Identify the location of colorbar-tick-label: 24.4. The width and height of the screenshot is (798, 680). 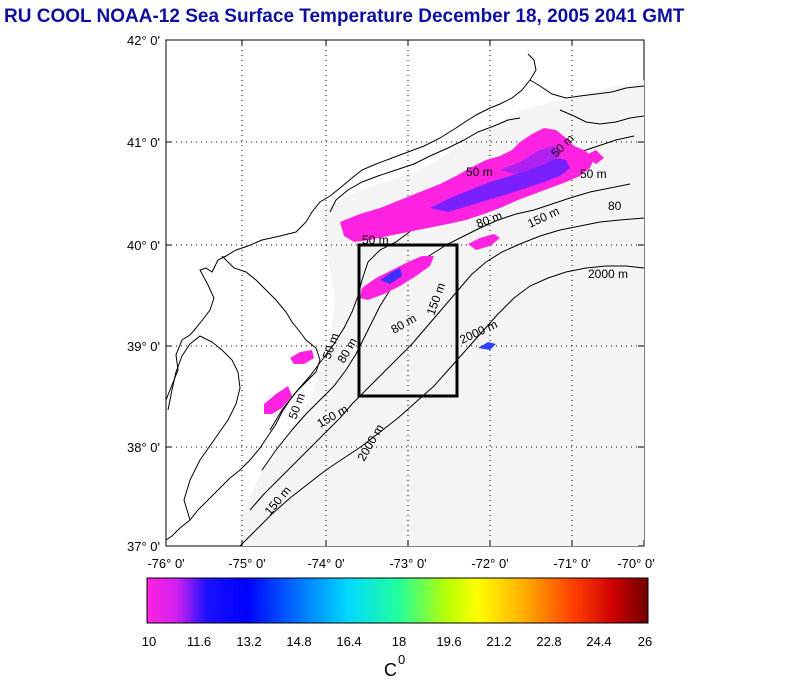
(598, 641).